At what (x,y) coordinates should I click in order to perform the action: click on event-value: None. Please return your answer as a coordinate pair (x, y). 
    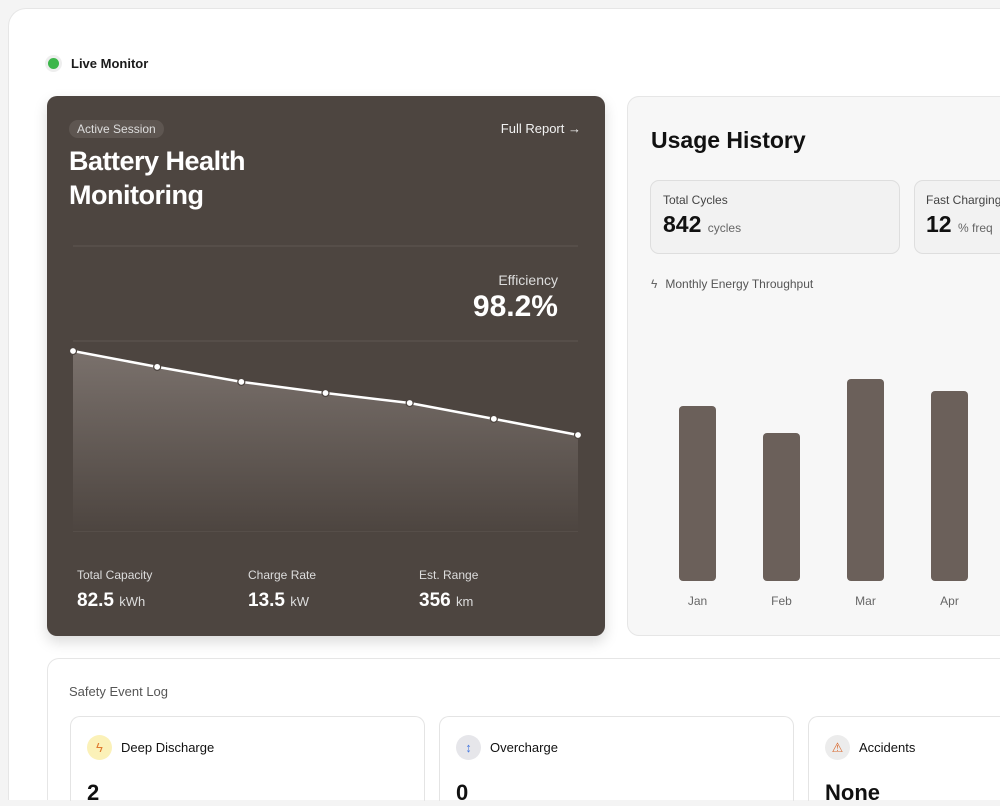
    Looking at the image, I should click on (852, 792).